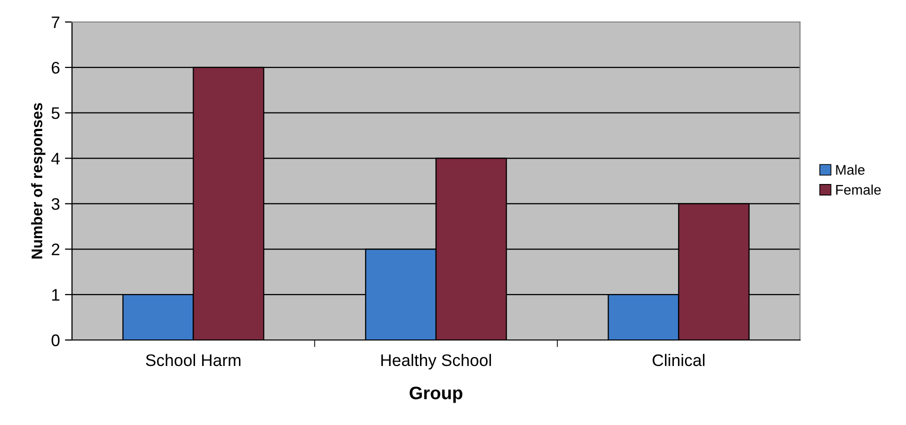  I want to click on x-tick-label: Healthy School, so click(436, 362).